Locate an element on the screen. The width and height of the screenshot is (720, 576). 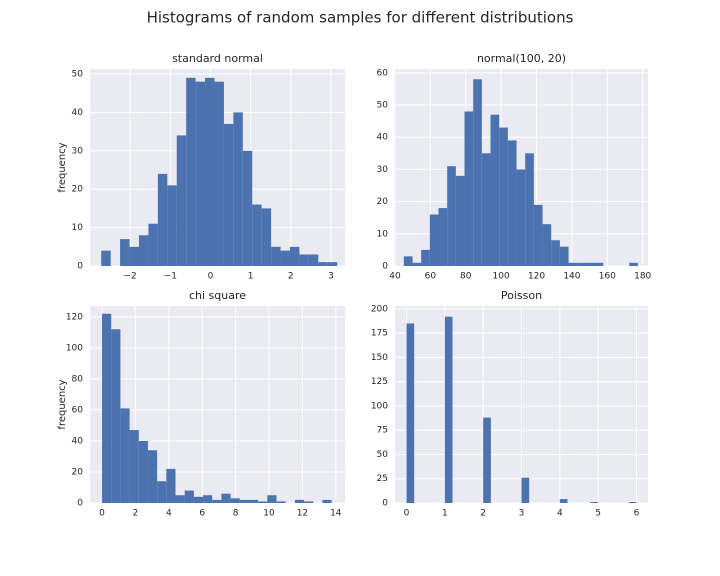
y-tick-label: 75 is located at coordinates (382, 431).